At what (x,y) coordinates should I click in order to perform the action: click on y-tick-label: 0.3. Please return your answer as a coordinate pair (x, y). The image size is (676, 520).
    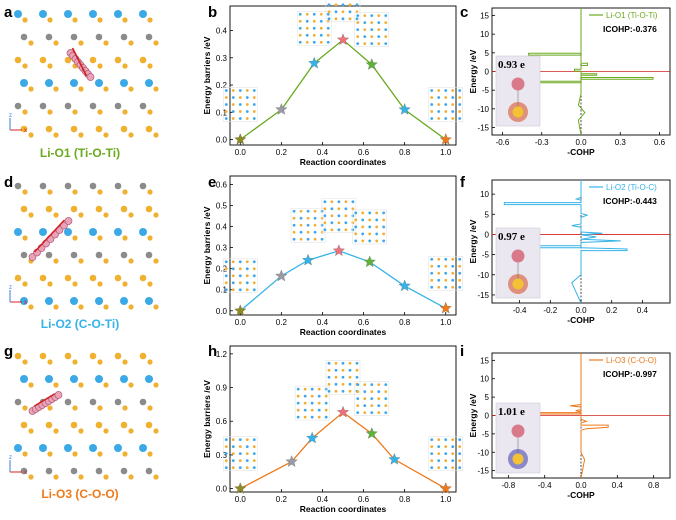
    Looking at the image, I should click on (222, 58).